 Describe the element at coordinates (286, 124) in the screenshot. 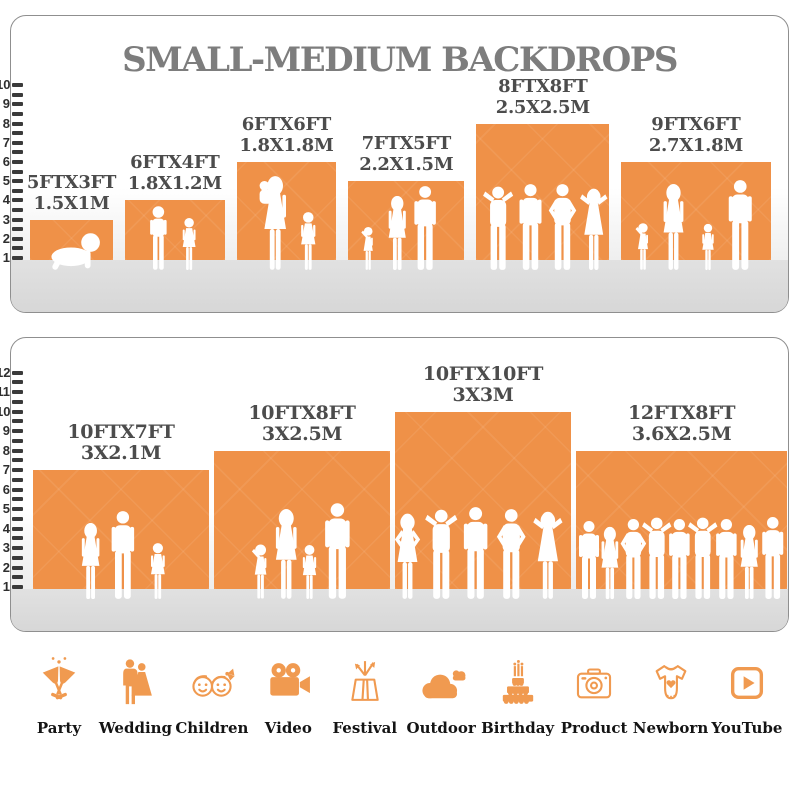

I see `size-feet-text: 6FTX6FT` at that location.